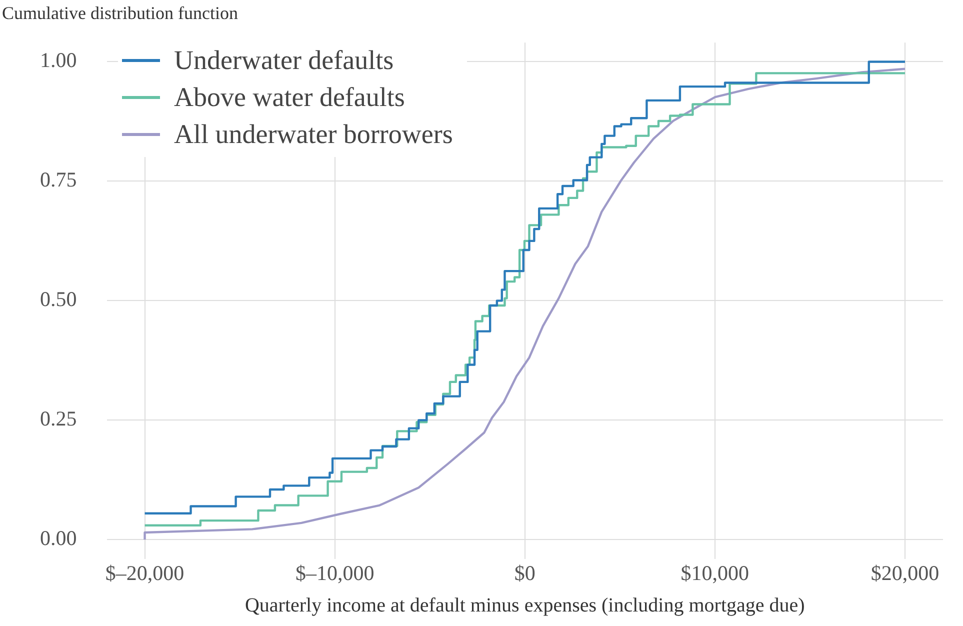 The image size is (963, 626). What do you see at coordinates (120, 13) in the screenshot?
I see `y-axis-title: Cumulative distribution function` at bounding box center [120, 13].